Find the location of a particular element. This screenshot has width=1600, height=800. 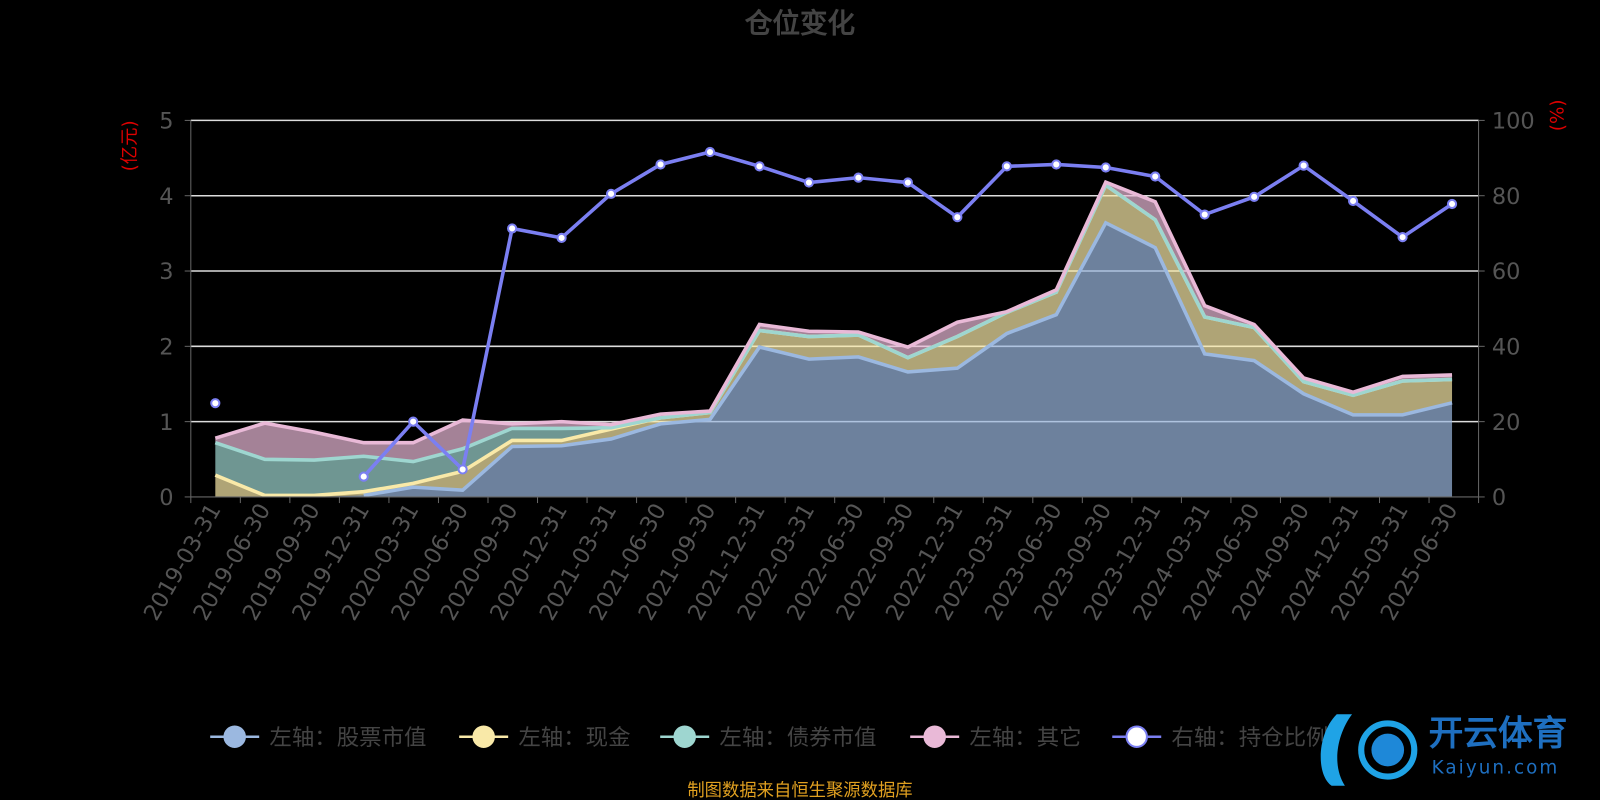

legend-label: 左轴：股票市值 is located at coordinates (347, 738).